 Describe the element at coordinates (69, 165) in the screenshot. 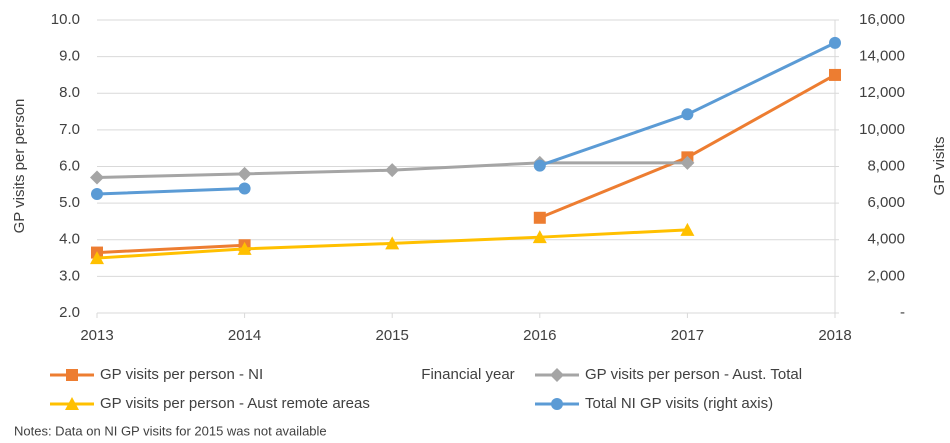

I see `y-tick-label: 6.0` at that location.